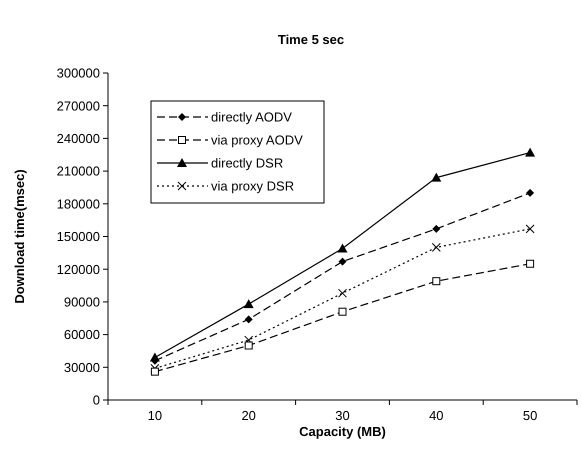  Describe the element at coordinates (82, 367) in the screenshot. I see `y-tick-label: 30000` at that location.